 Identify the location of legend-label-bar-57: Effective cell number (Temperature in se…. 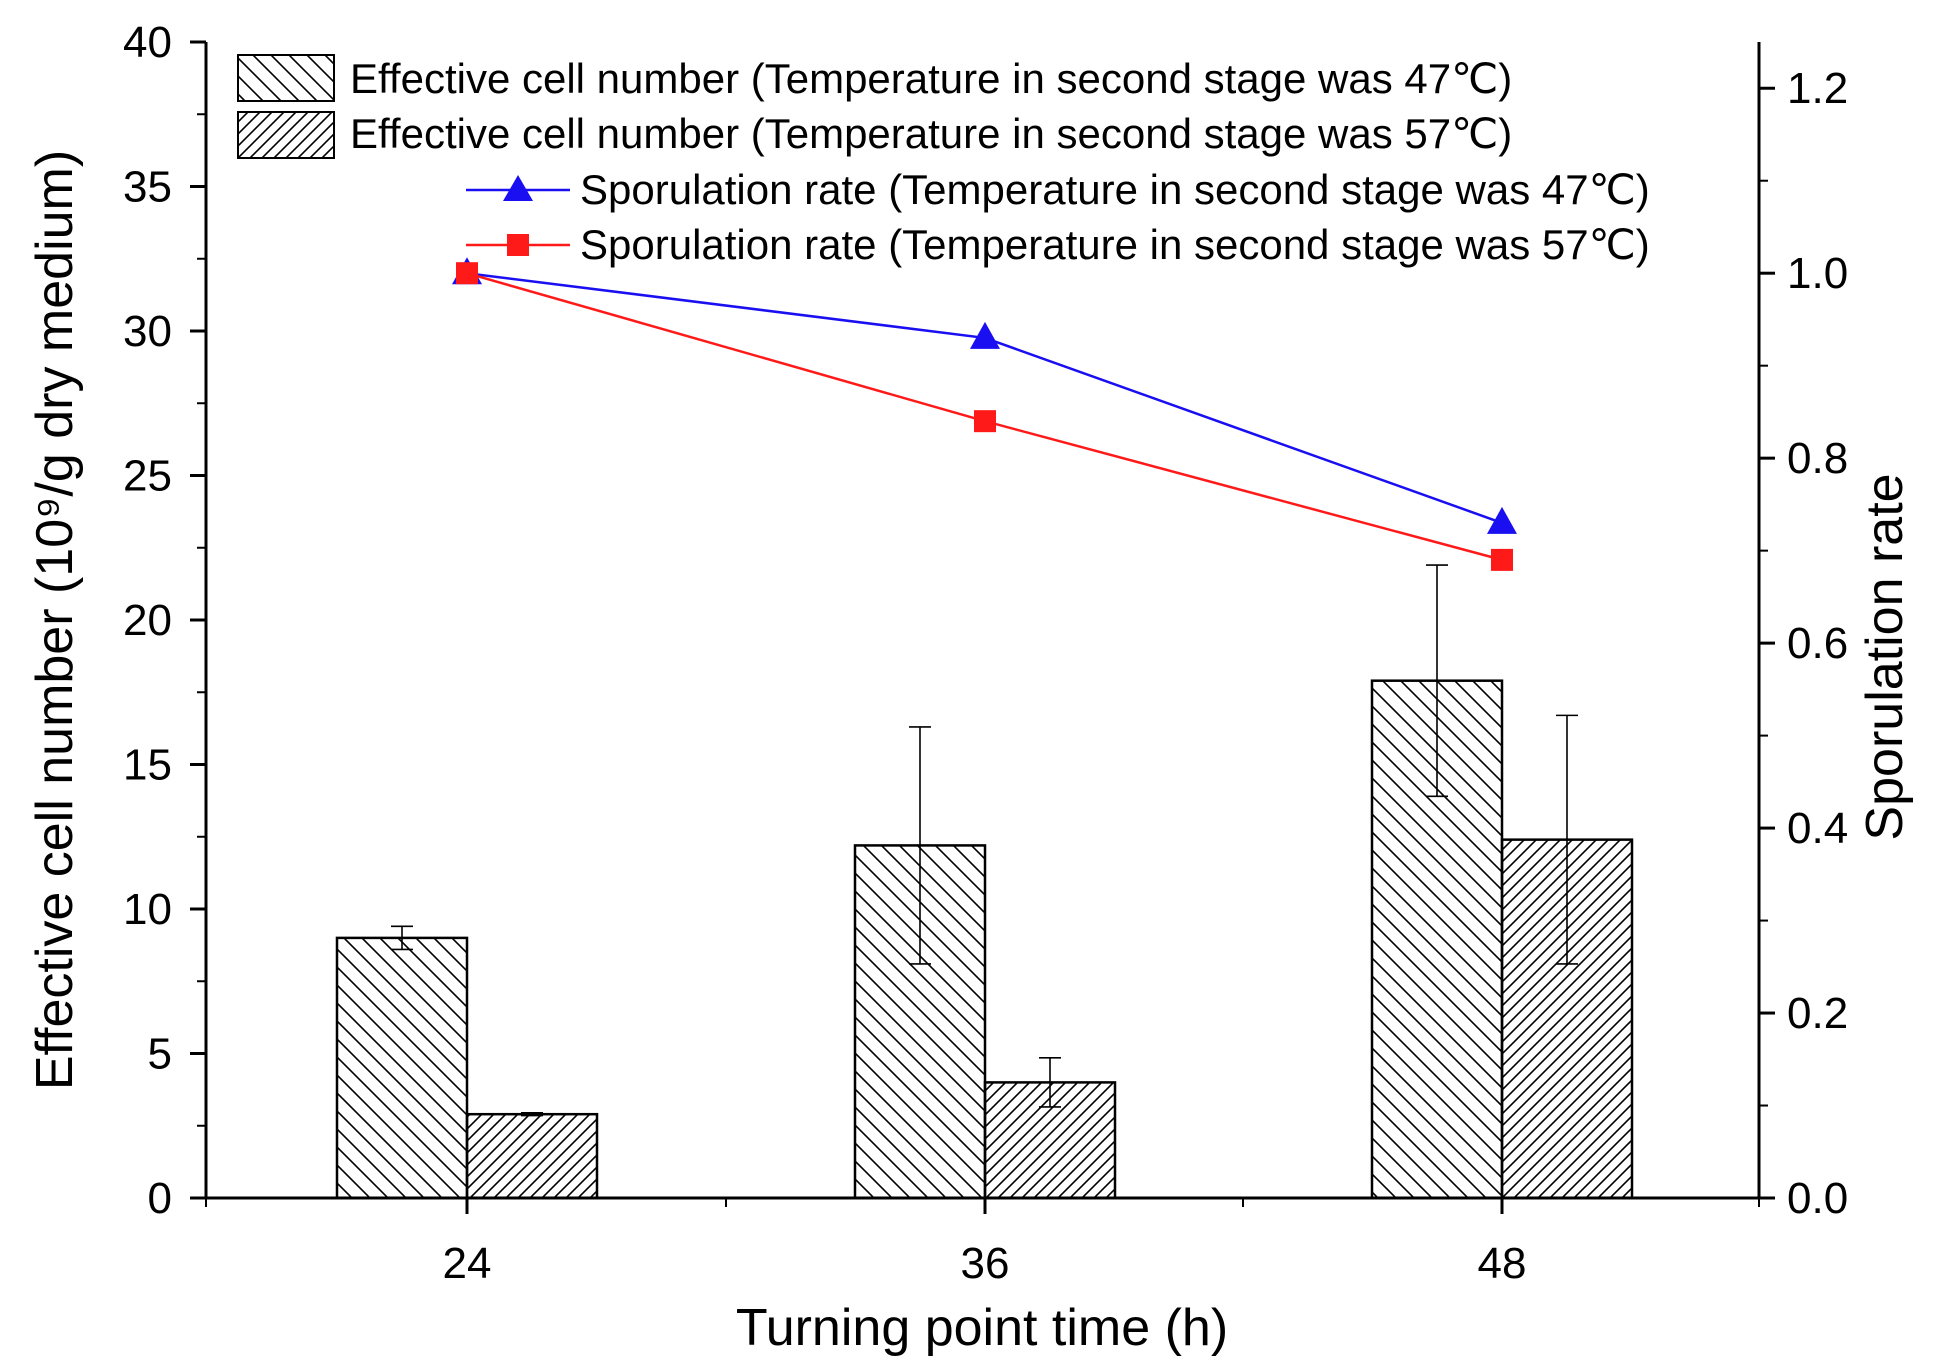
(931, 133).